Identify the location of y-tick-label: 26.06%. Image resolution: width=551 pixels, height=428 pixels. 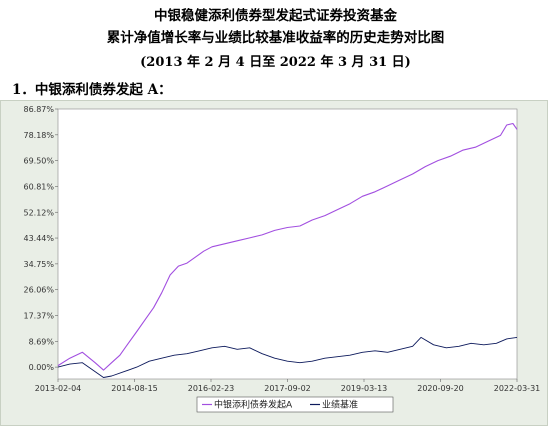
(38, 290).